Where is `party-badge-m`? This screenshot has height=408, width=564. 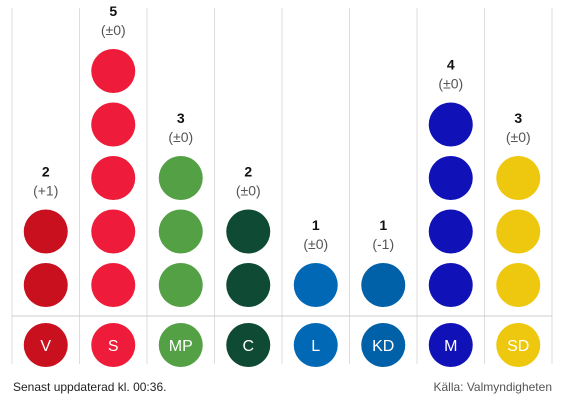 party-badge-m is located at coordinates (450, 345).